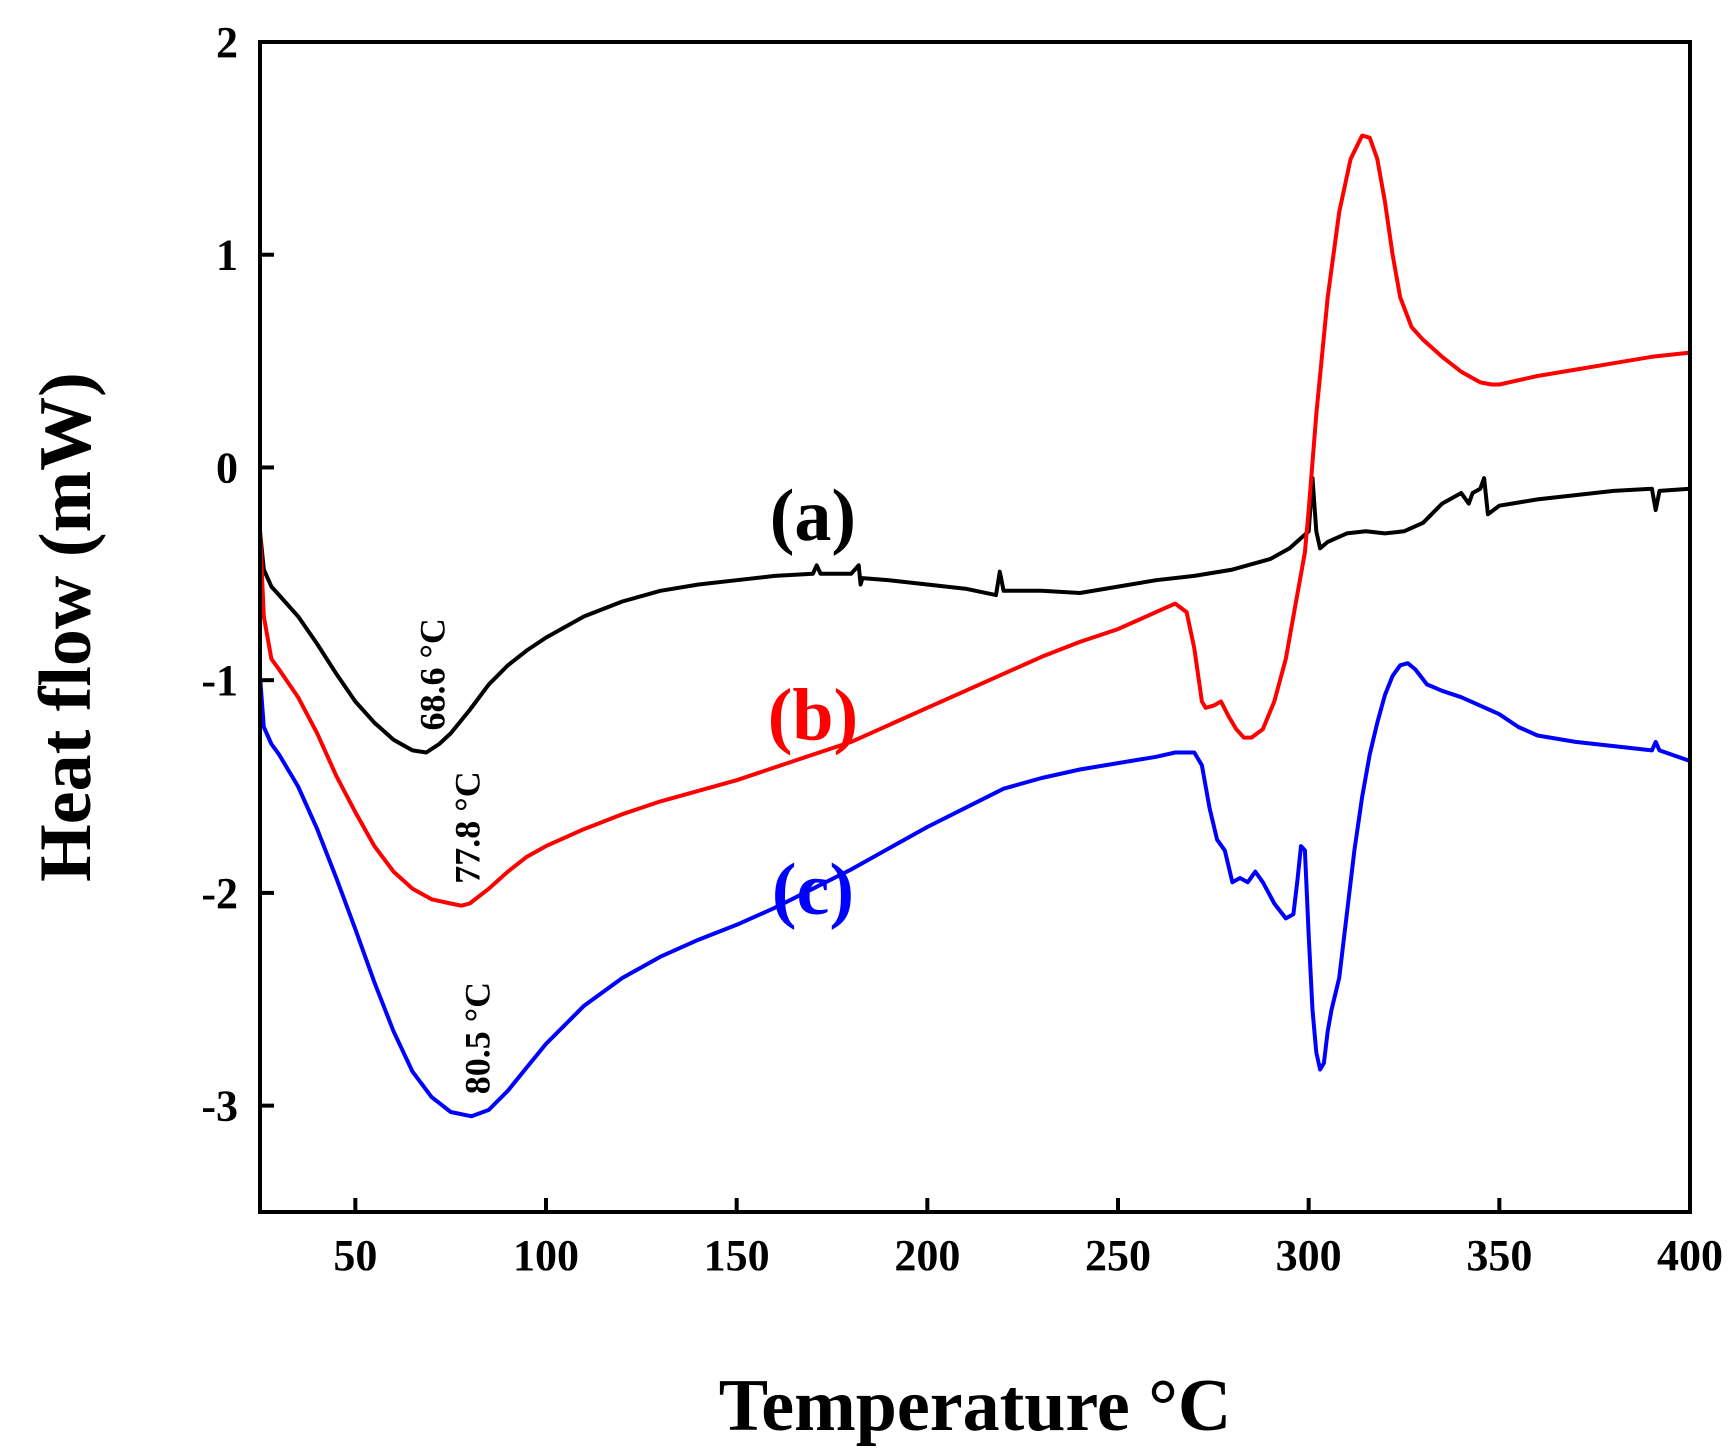  What do you see at coordinates (1309, 1255) in the screenshot?
I see `x-tick-label: 300` at bounding box center [1309, 1255].